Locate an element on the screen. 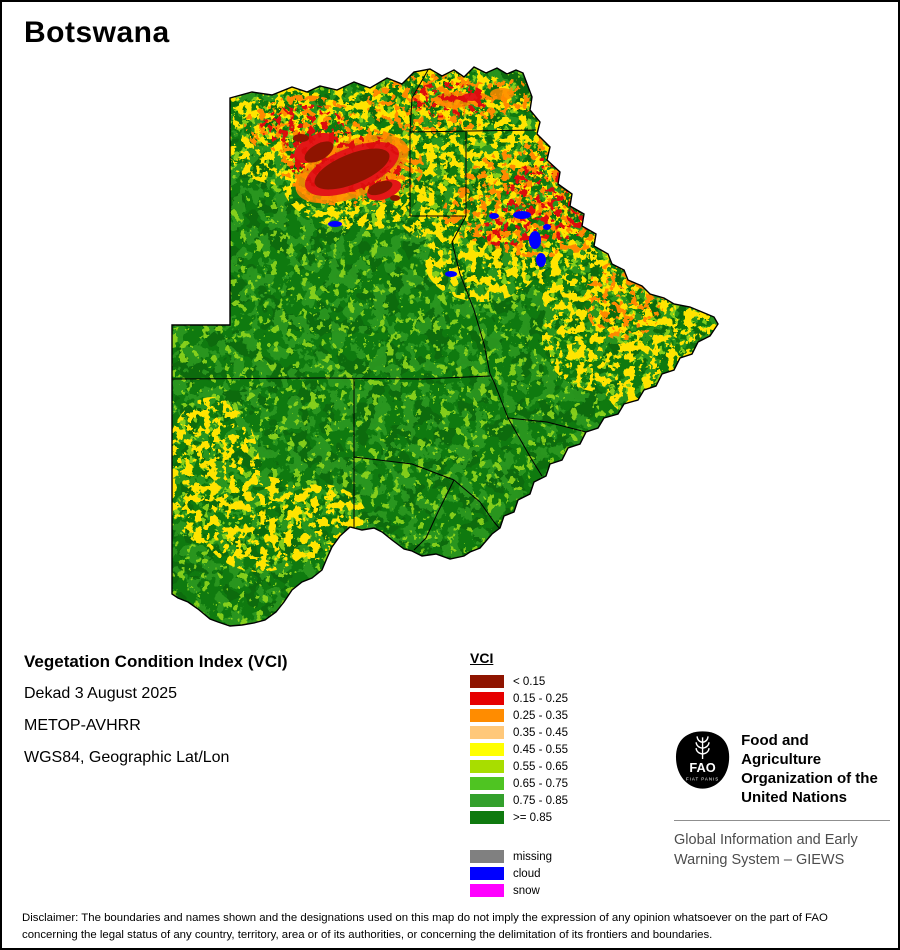 The image size is (900, 950). legend-label: >= 0.85 is located at coordinates (533, 817).